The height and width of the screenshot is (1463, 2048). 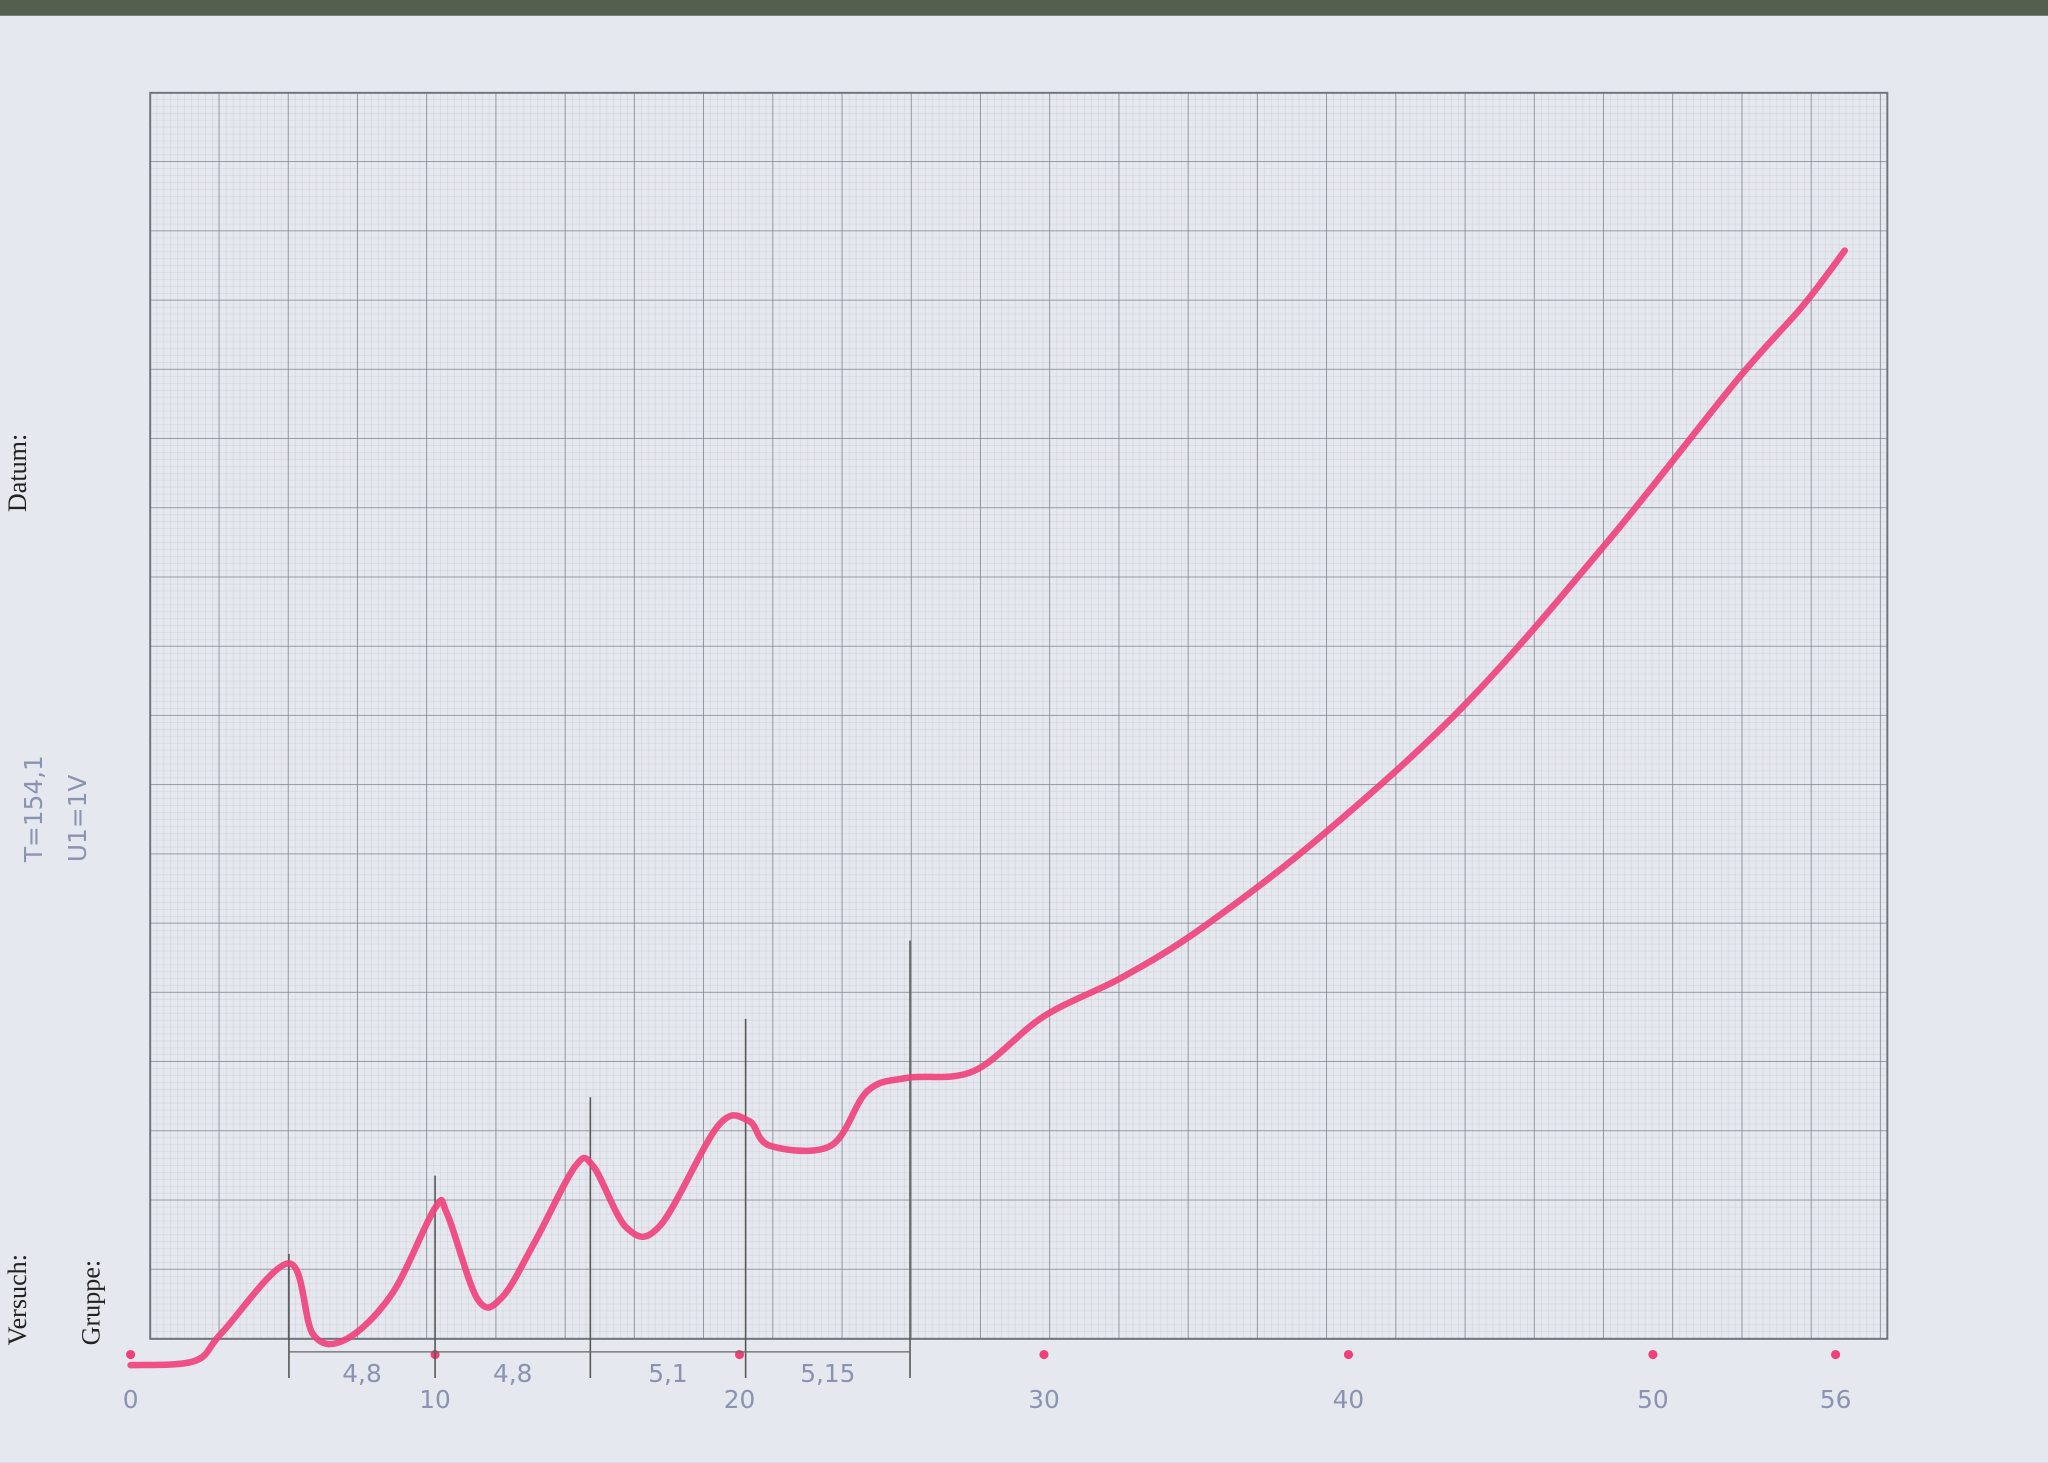 I want to click on x-tick-label: 0, so click(x=131, y=1399).